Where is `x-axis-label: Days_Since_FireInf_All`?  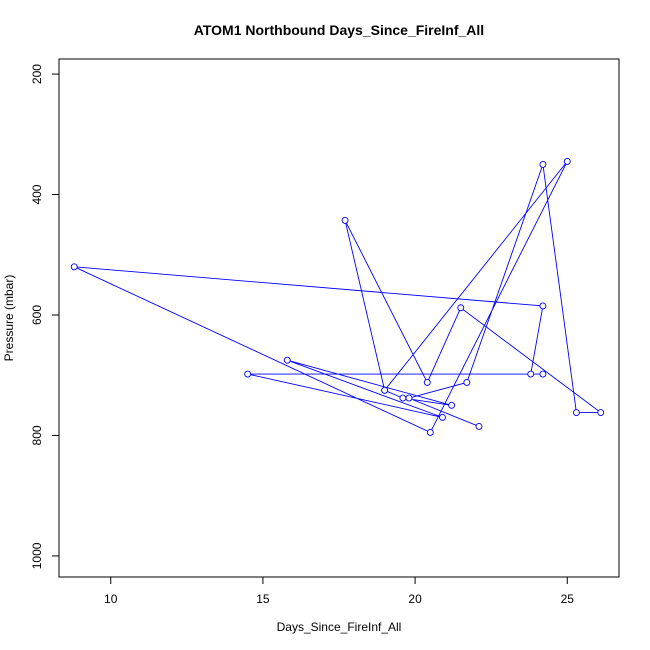
x-axis-label: Days_Since_FireInf_All is located at coordinates (339, 627).